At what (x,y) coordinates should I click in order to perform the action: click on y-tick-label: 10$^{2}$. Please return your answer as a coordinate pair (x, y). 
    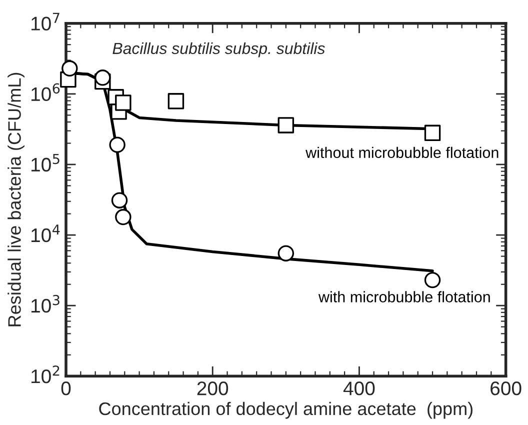
    Looking at the image, I should click on (46, 374).